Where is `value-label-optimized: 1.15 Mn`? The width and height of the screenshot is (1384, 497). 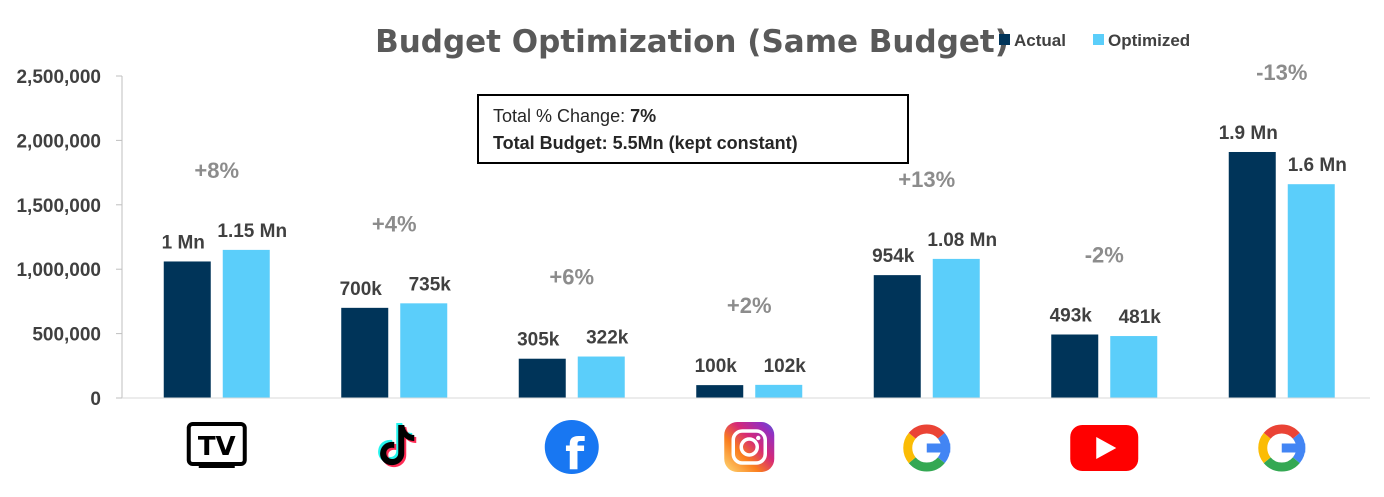 value-label-optimized: 1.15 Mn is located at coordinates (252, 231).